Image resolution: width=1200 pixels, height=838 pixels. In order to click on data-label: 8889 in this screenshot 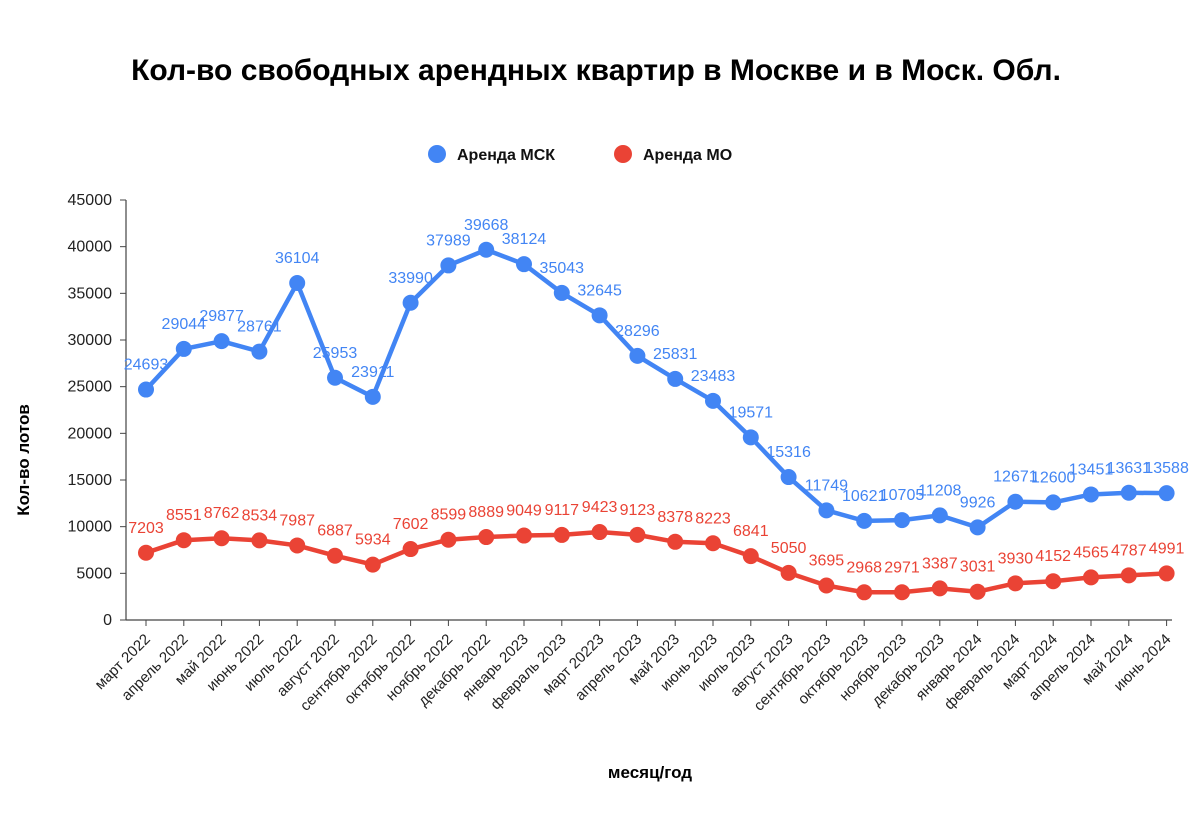, I will do `click(486, 512)`.